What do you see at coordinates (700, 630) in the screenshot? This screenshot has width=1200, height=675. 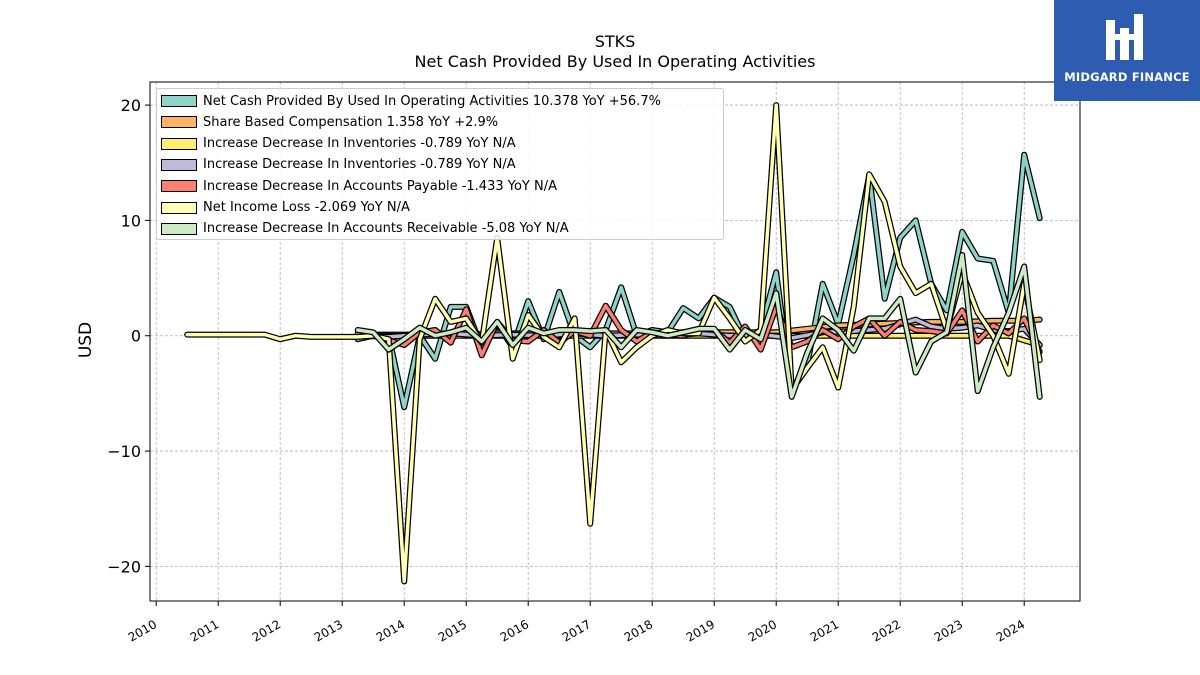 I see `x-tick-label: 2019` at bounding box center [700, 630].